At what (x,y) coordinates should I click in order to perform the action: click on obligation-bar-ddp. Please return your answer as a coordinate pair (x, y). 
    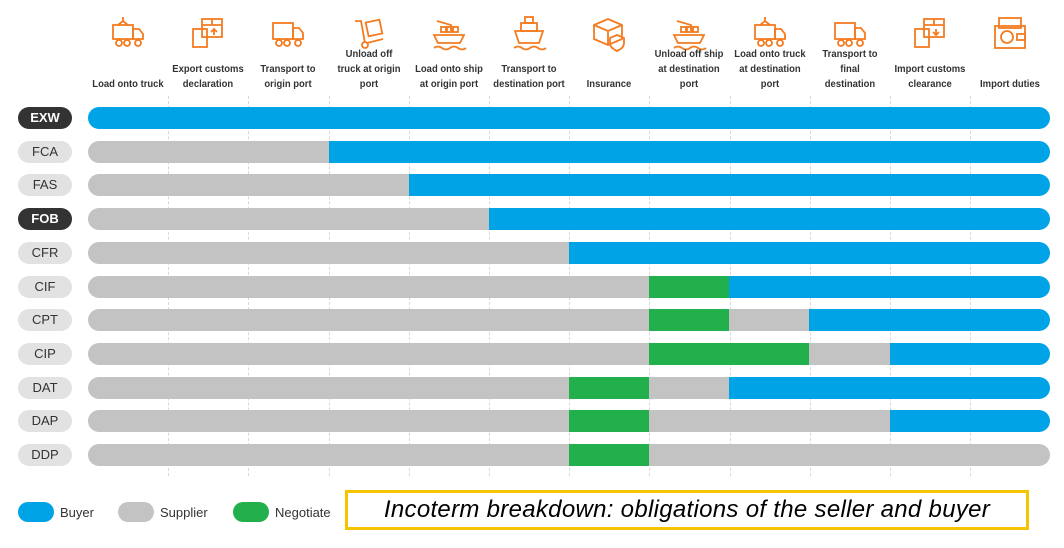
    Looking at the image, I should click on (569, 455).